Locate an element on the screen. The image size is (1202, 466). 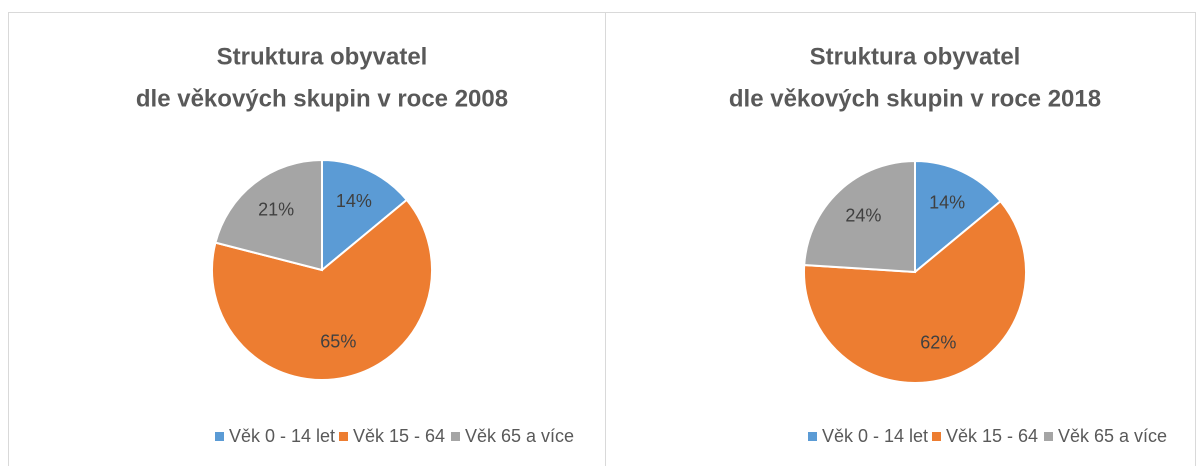
data-label: 65% is located at coordinates (338, 342).